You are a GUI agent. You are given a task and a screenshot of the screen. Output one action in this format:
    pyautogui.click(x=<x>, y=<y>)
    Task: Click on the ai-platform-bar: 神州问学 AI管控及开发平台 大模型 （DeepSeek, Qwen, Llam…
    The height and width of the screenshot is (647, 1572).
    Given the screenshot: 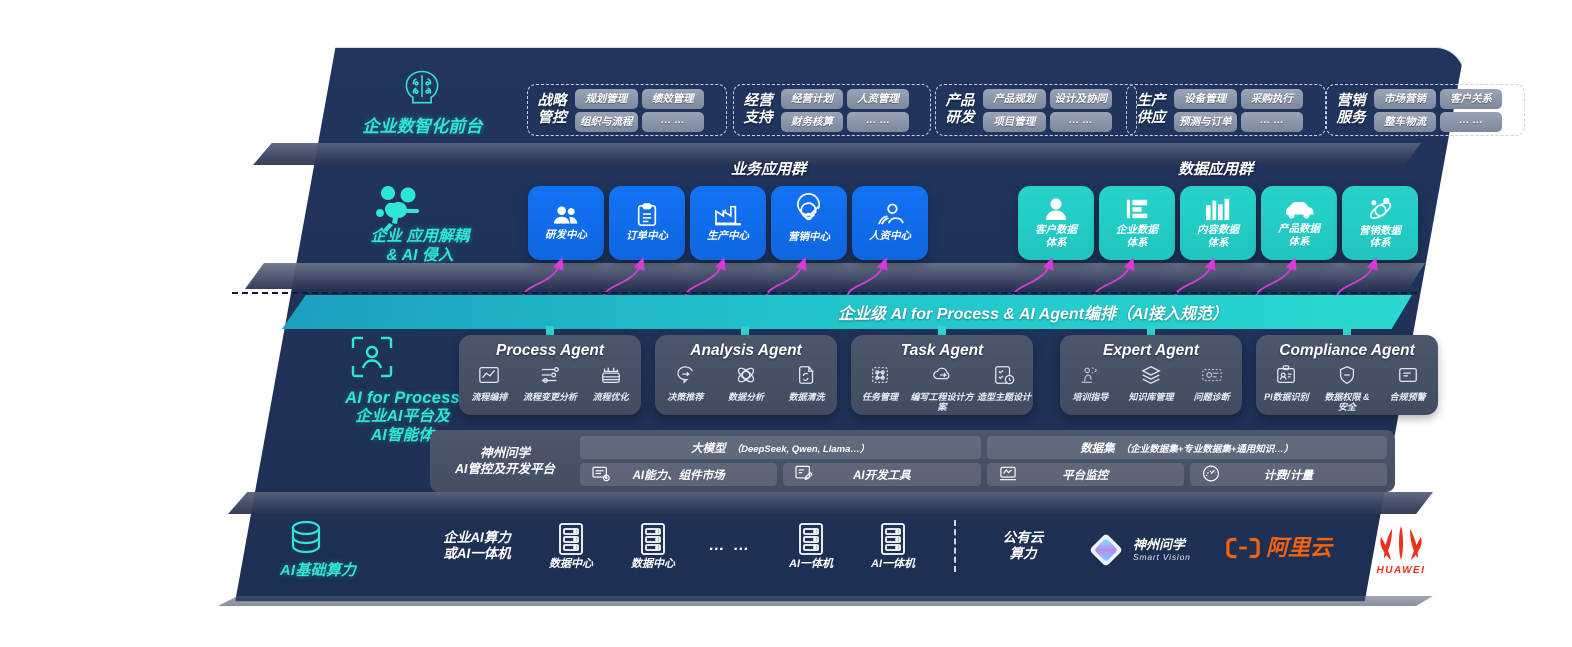 What is the action you would take?
    pyautogui.click(x=912, y=461)
    